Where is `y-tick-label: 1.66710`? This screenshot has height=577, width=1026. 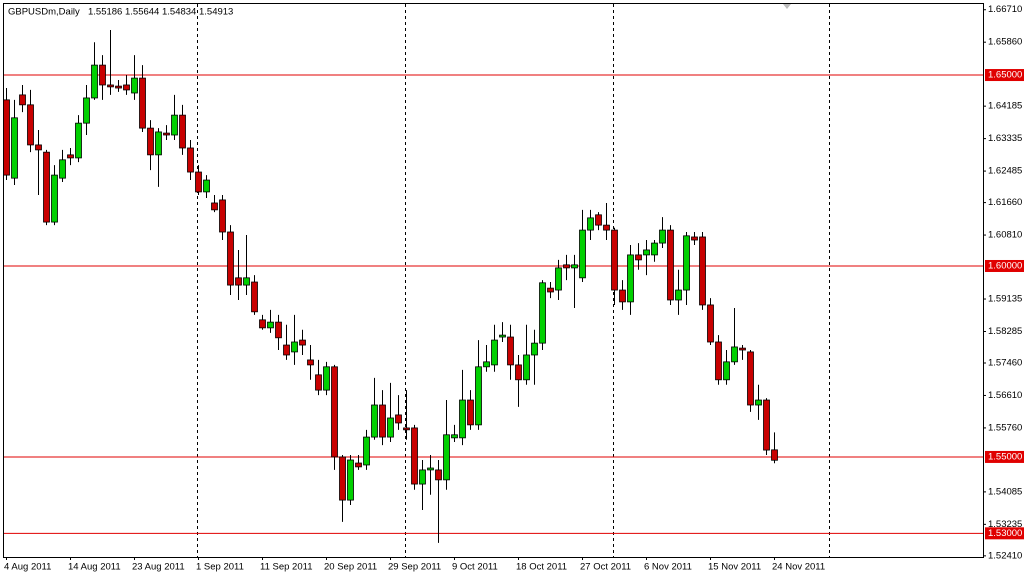
y-tick-label: 1.66710 is located at coordinates (1005, 9).